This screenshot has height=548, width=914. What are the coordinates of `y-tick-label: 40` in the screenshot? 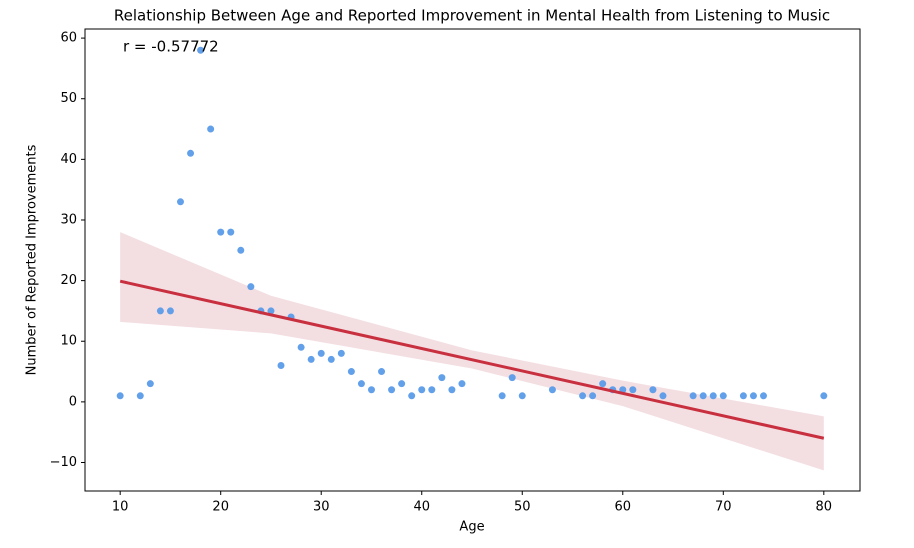 It's located at (68, 159).